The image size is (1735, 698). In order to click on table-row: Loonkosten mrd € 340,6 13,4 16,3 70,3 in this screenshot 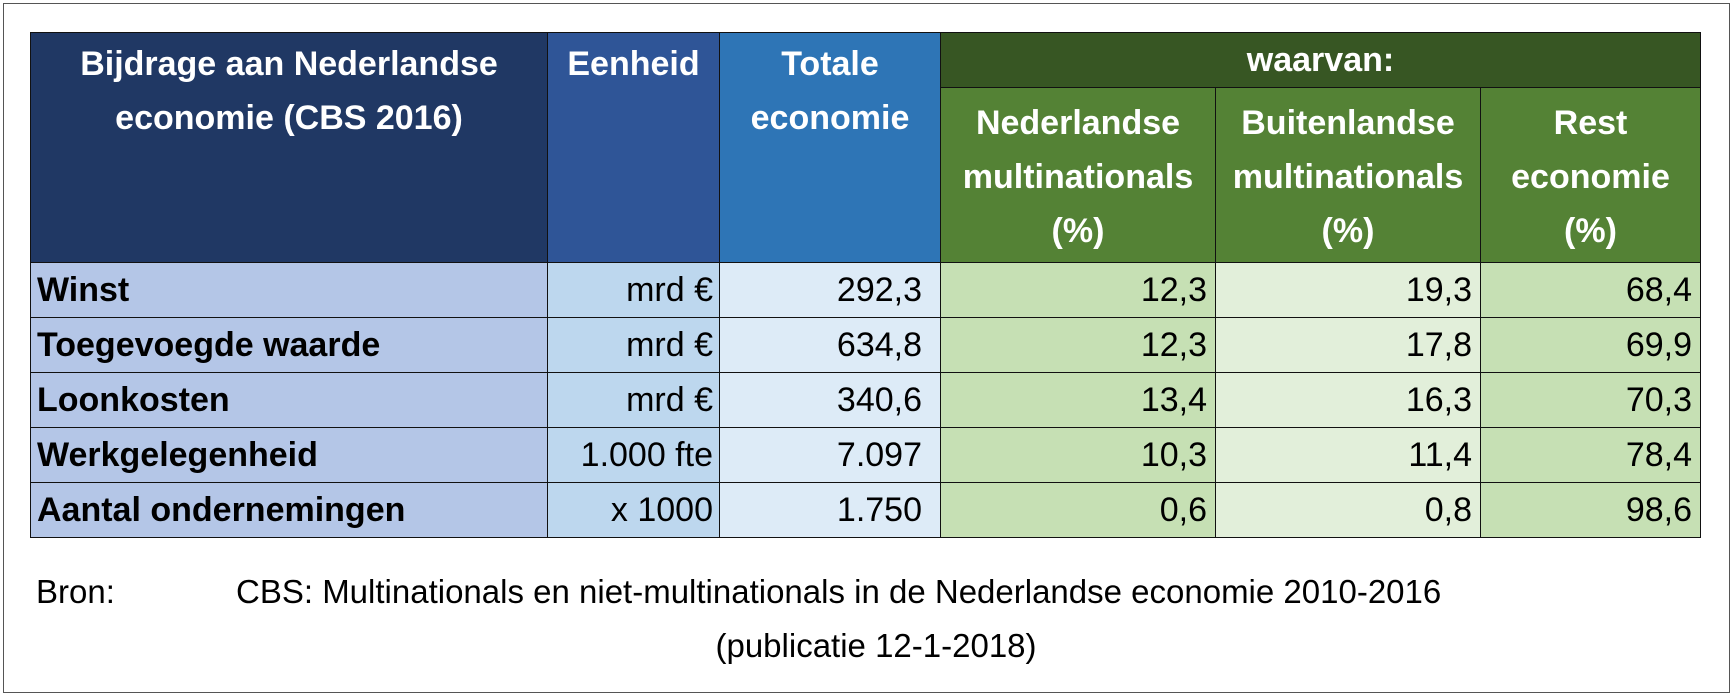, I will do `click(865, 400)`.